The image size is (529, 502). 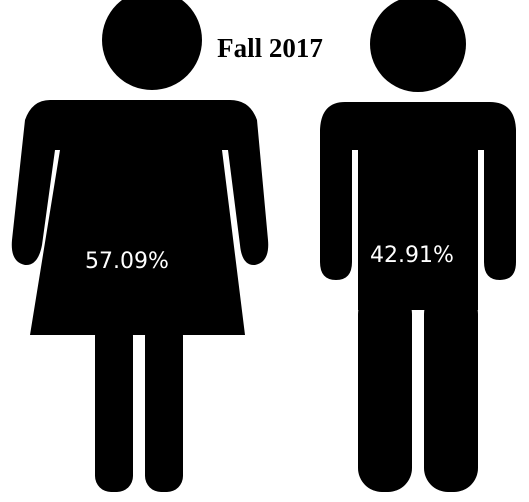 What do you see at coordinates (127, 261) in the screenshot?
I see `female-percentage: 57.09%` at bounding box center [127, 261].